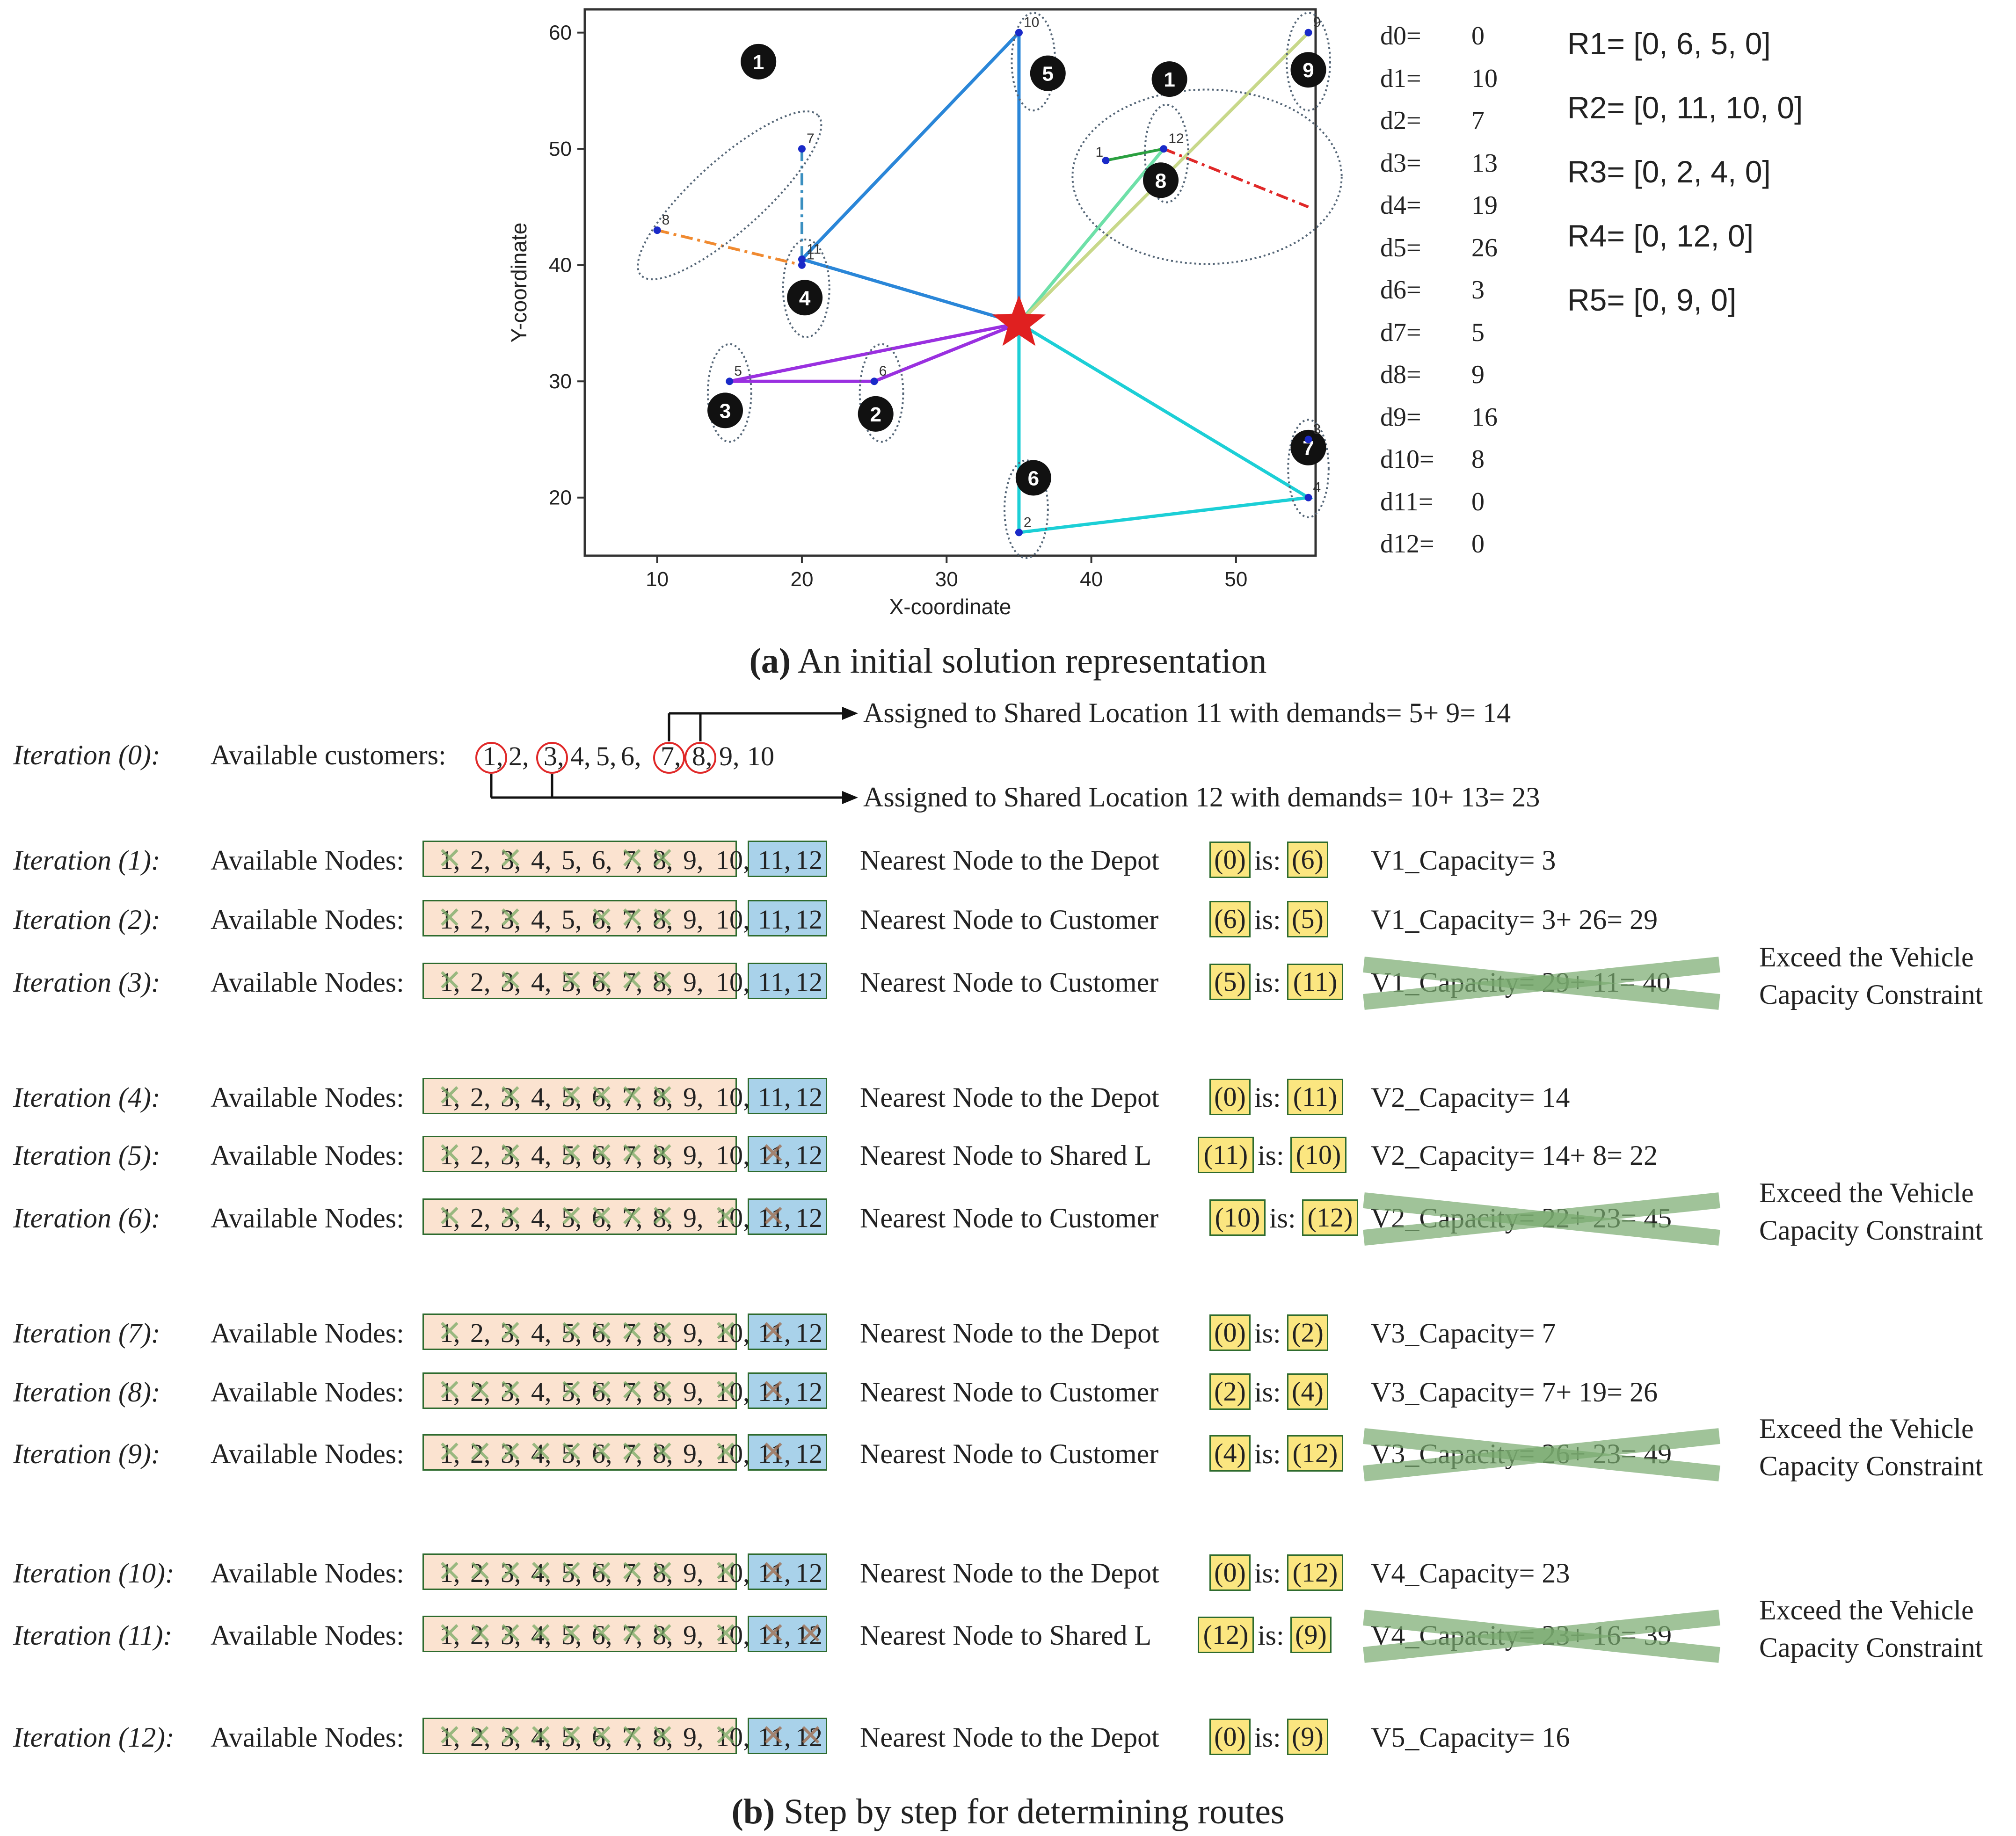 The width and height of the screenshot is (2016, 1836). I want to click on route-text: R2= [0, 11, 10, 0], so click(1685, 107).